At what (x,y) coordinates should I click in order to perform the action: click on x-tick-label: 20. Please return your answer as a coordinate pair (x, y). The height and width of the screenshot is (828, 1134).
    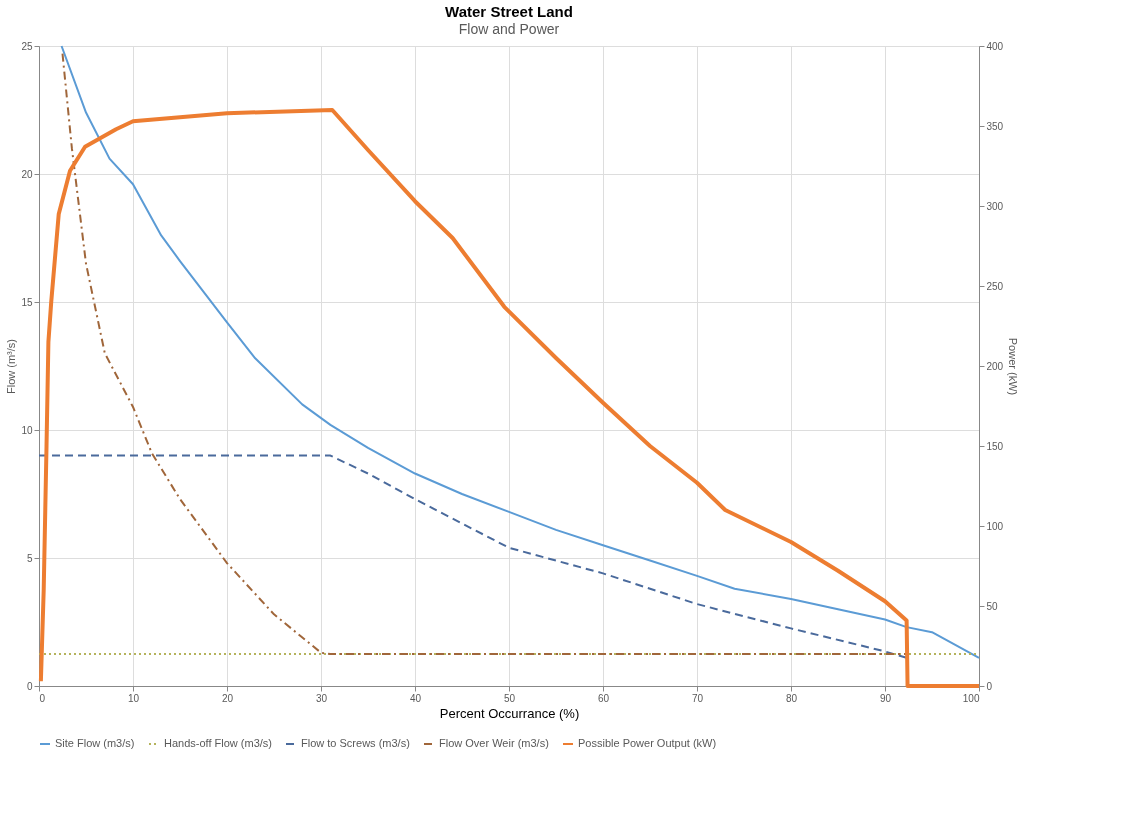
    Looking at the image, I should click on (227, 698).